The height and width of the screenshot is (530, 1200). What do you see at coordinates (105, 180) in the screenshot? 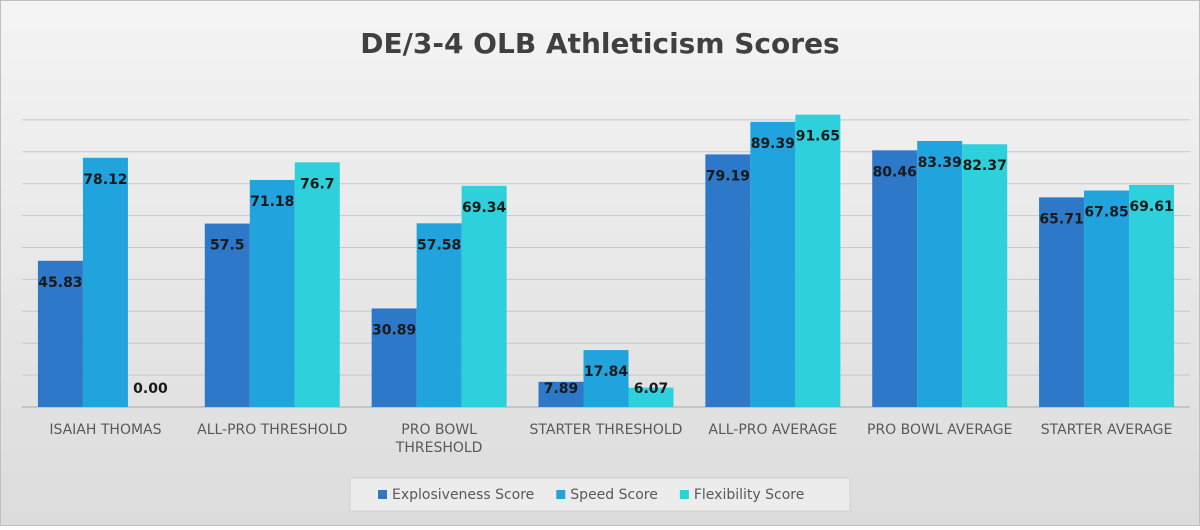
I see `data-label: 78.12` at bounding box center [105, 180].